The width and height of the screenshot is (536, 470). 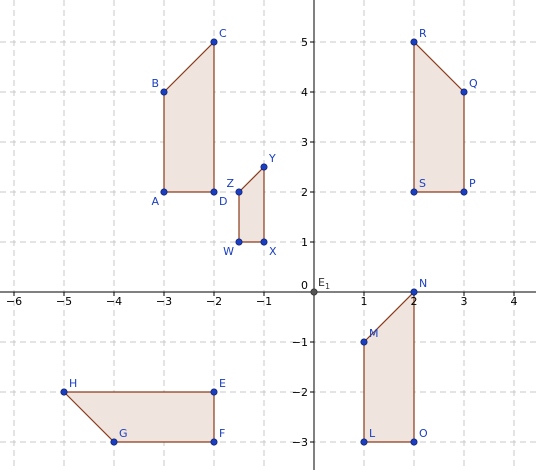 What do you see at coordinates (123, 433) in the screenshot?
I see `point-label-g: G` at bounding box center [123, 433].